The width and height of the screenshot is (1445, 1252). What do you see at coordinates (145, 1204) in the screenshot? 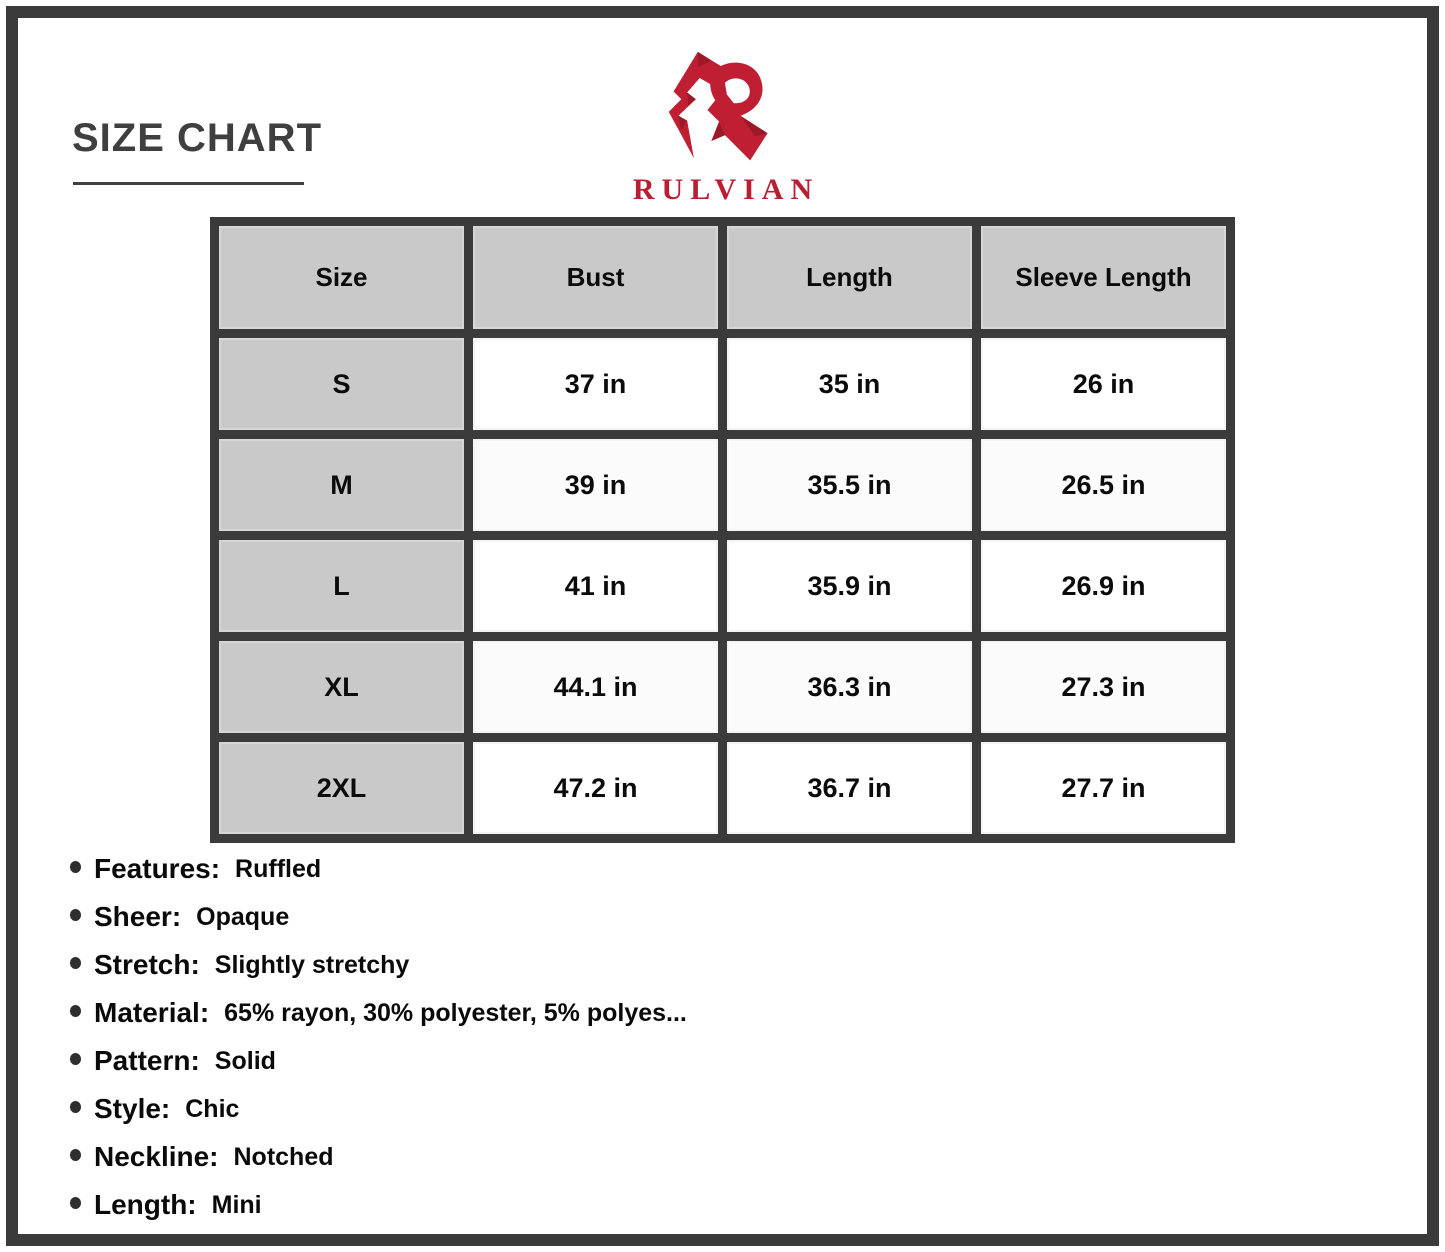
I see `detail-label: Length:` at bounding box center [145, 1204].